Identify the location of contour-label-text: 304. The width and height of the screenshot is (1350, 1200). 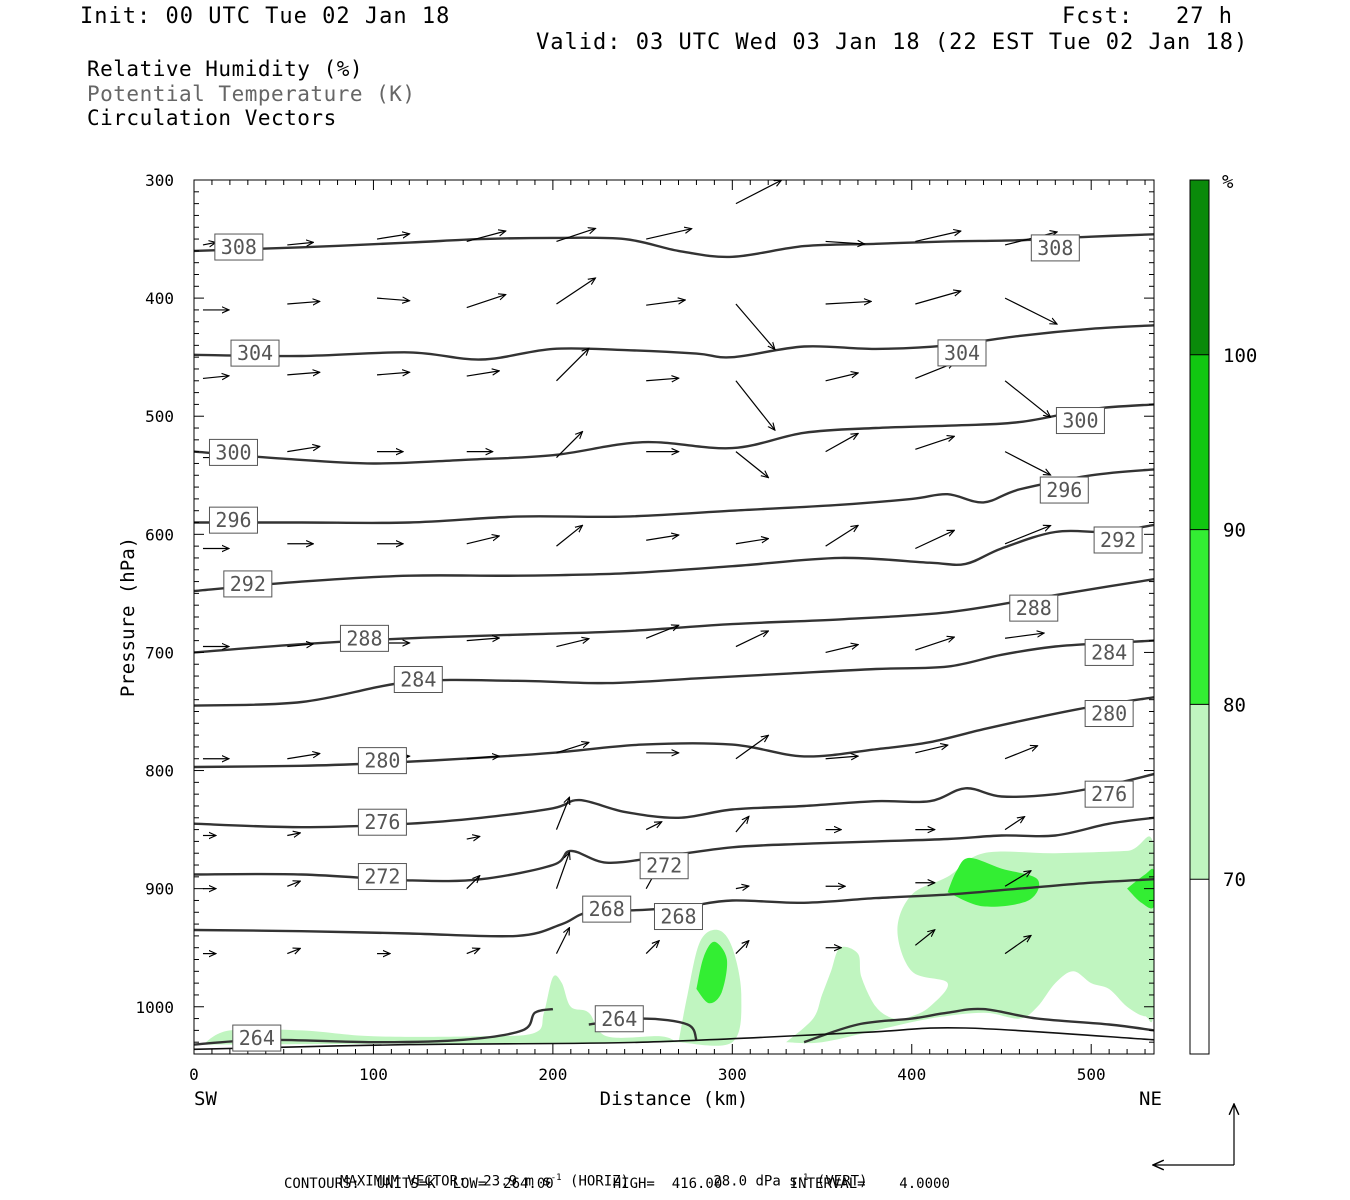
(962, 353).